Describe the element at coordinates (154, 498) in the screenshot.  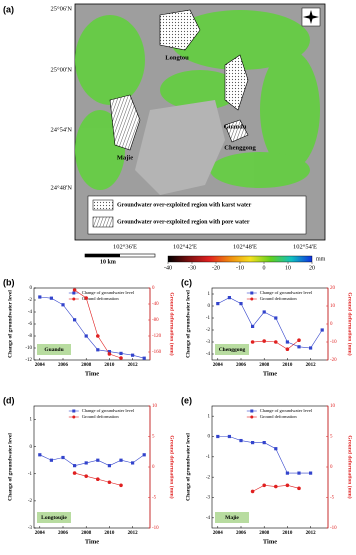
I see `y2-tick-label: -5` at that location.